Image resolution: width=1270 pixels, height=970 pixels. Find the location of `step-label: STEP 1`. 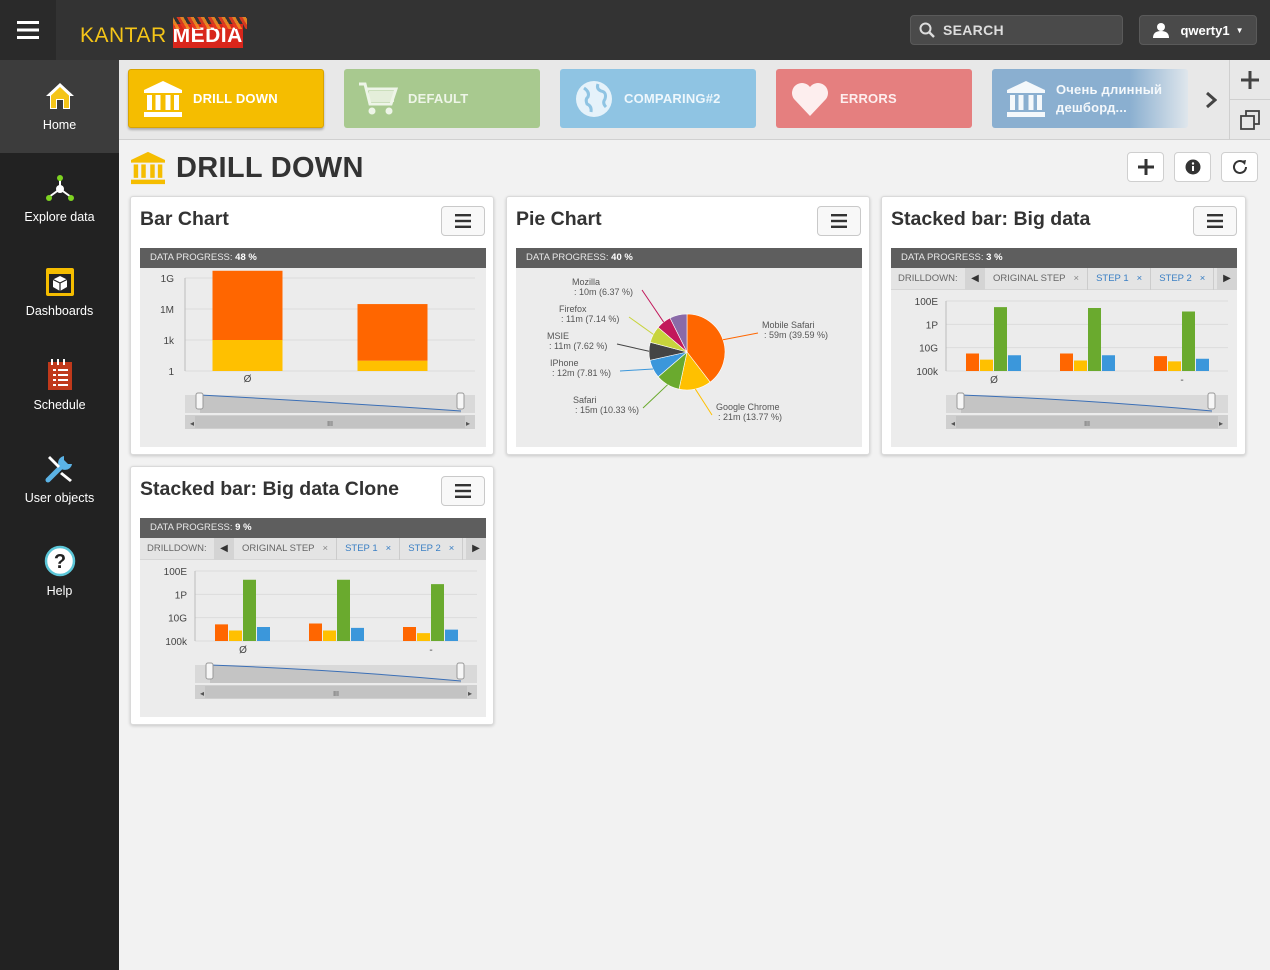

step-label: STEP 1 is located at coordinates (361, 548).